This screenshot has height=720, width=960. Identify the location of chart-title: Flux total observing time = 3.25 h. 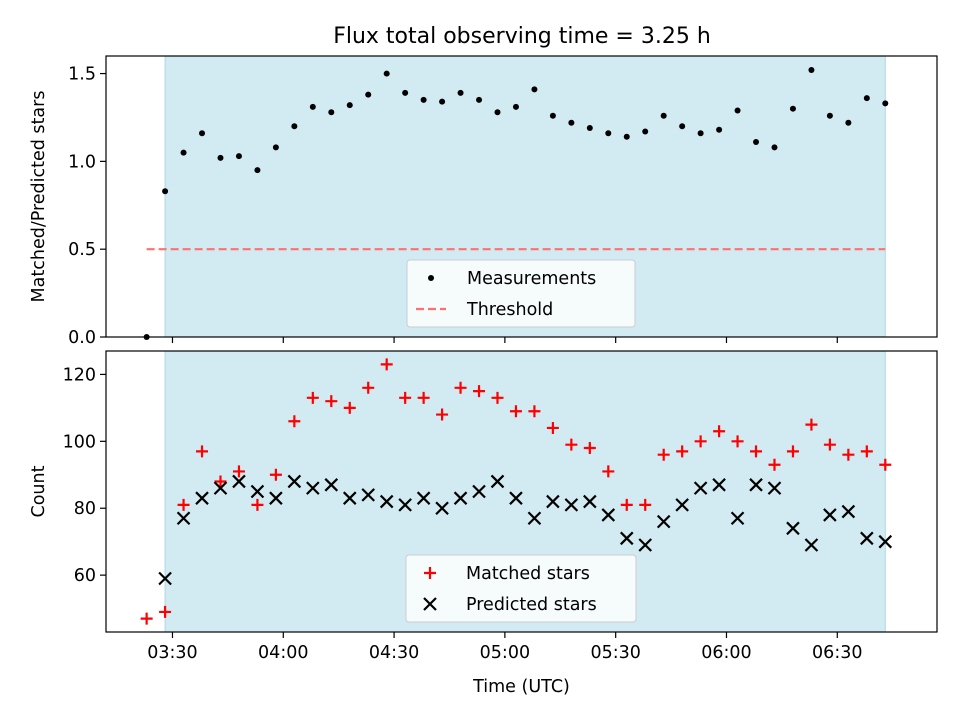
(522, 36).